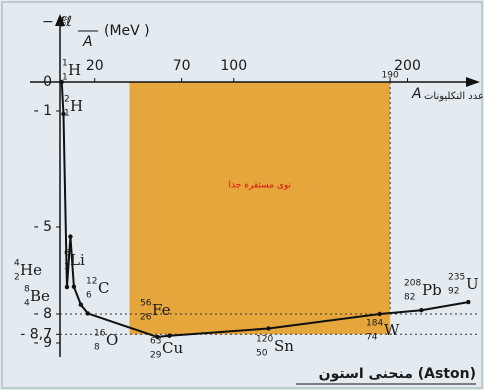 The image size is (484, 390). I want to click on mass-number: 4, so click(17, 264).